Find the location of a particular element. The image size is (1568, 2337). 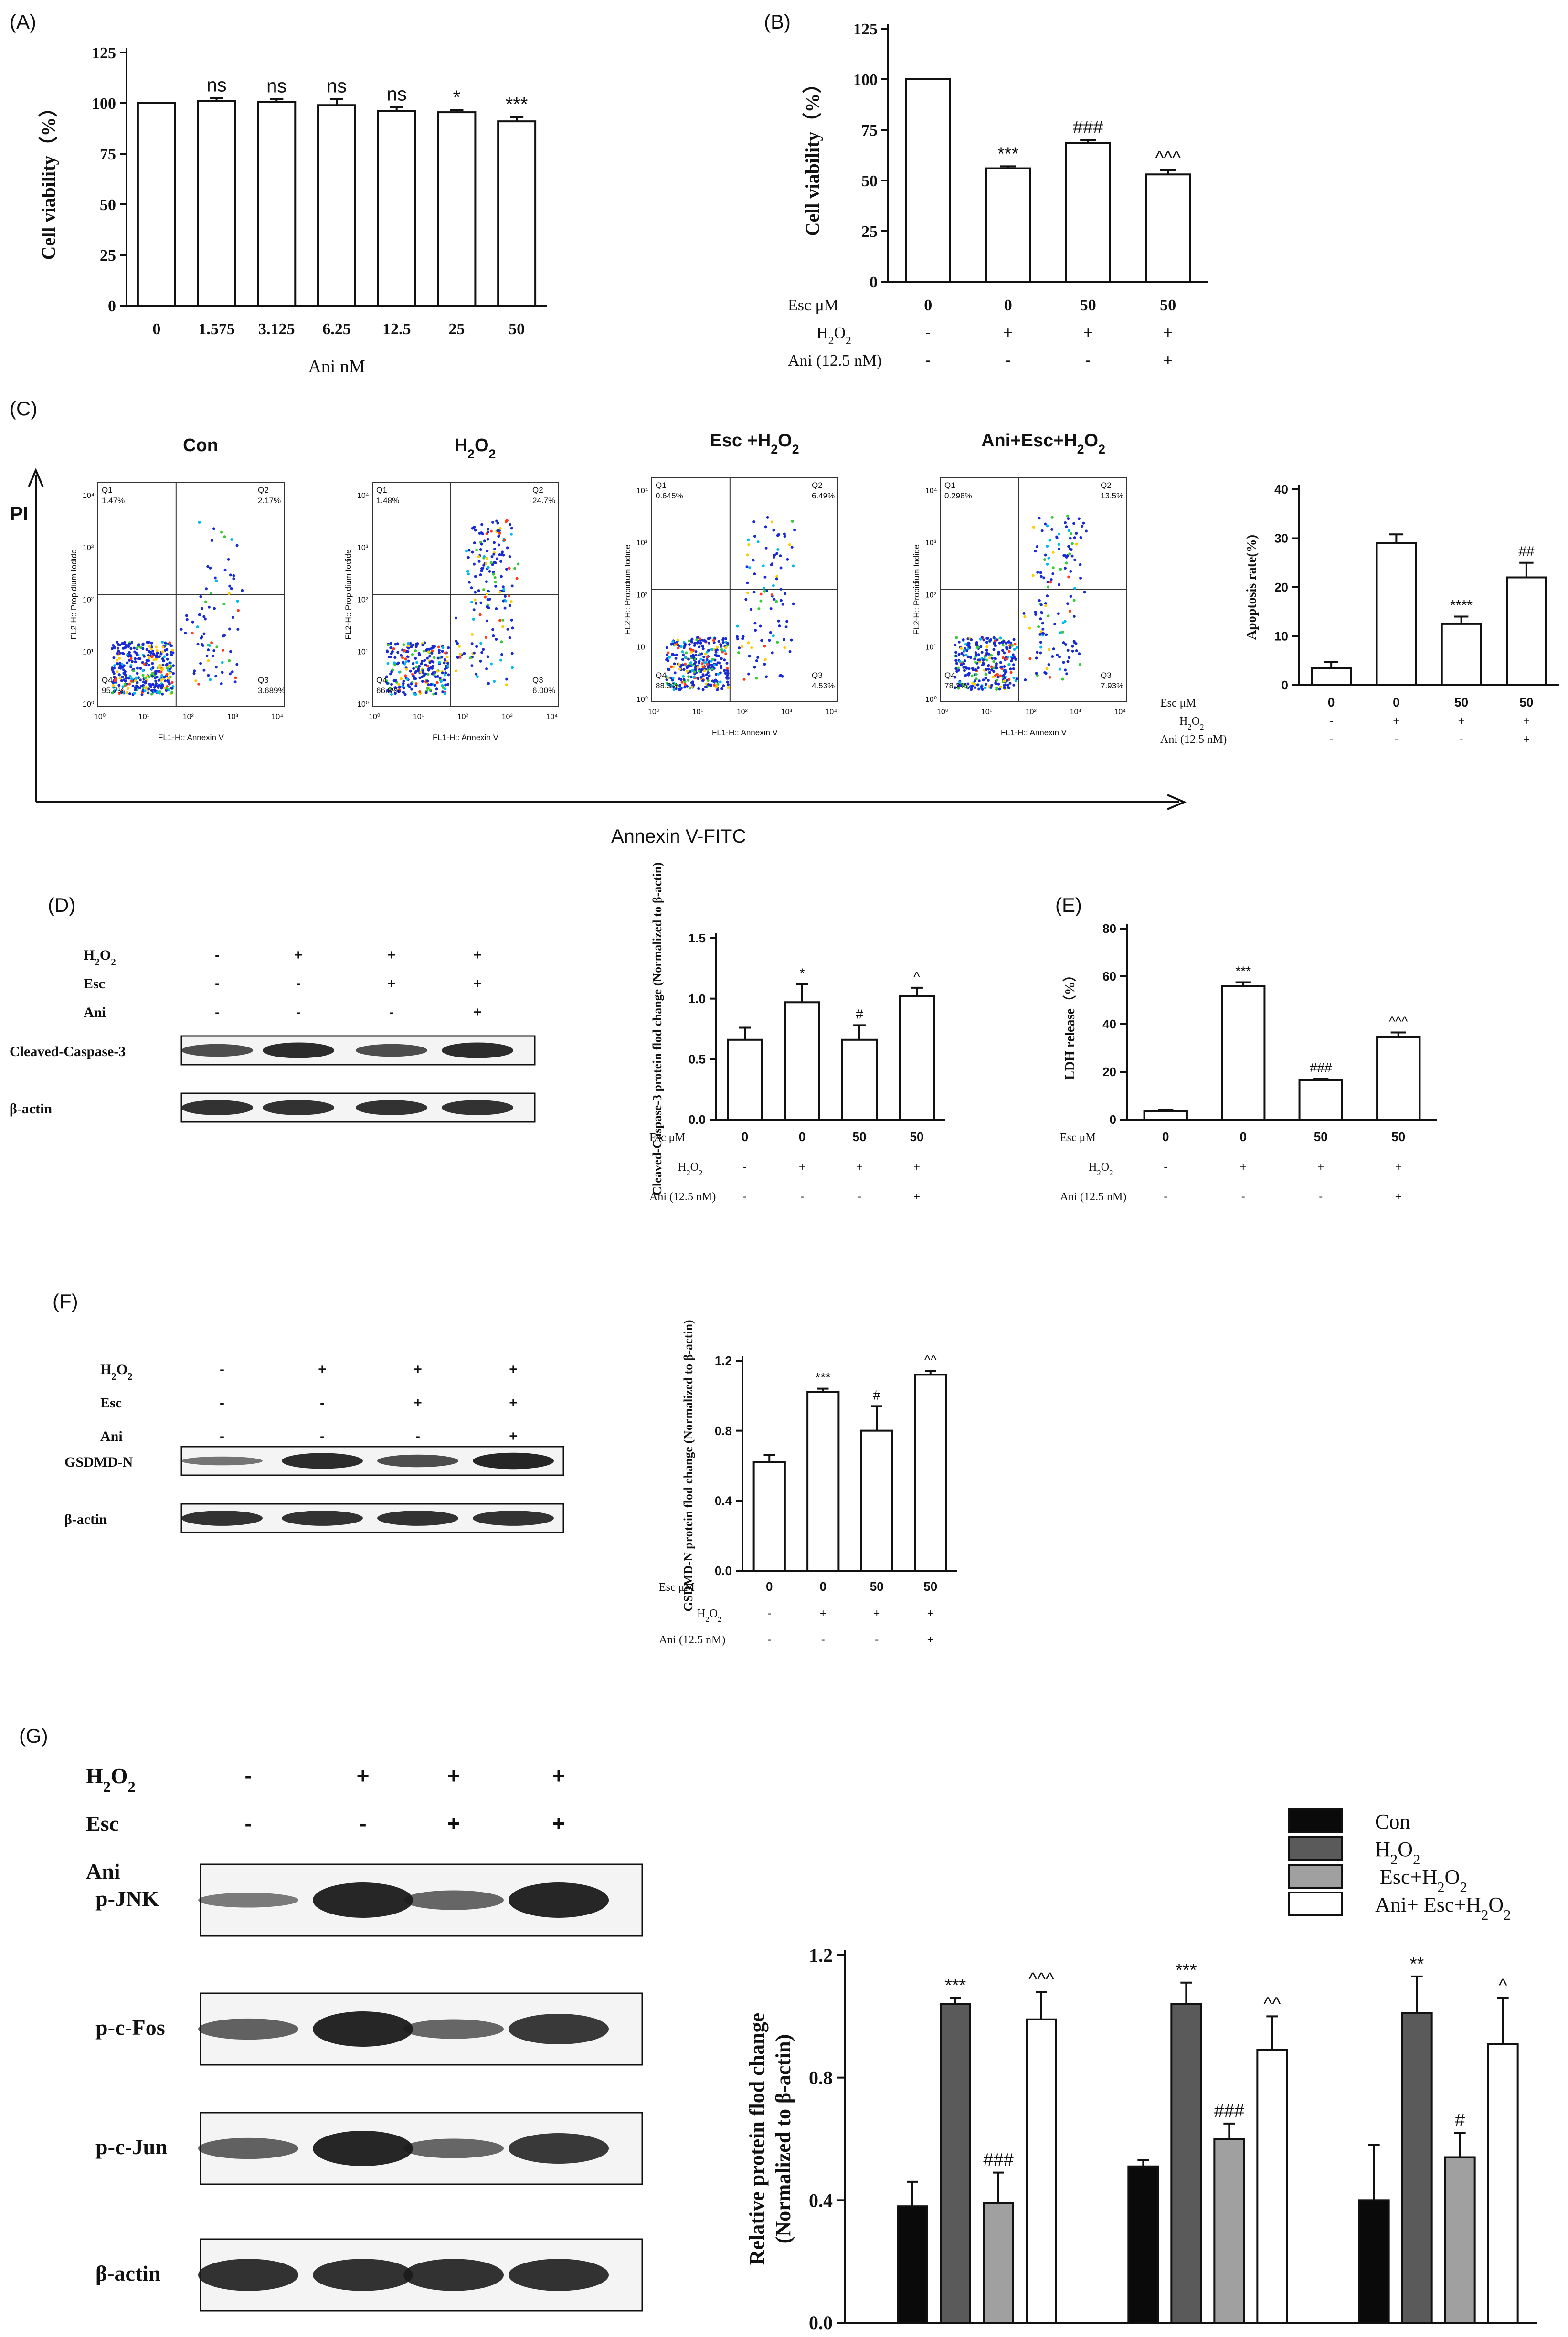

y-axis-title: Cell viability（%） is located at coordinates (812, 155).